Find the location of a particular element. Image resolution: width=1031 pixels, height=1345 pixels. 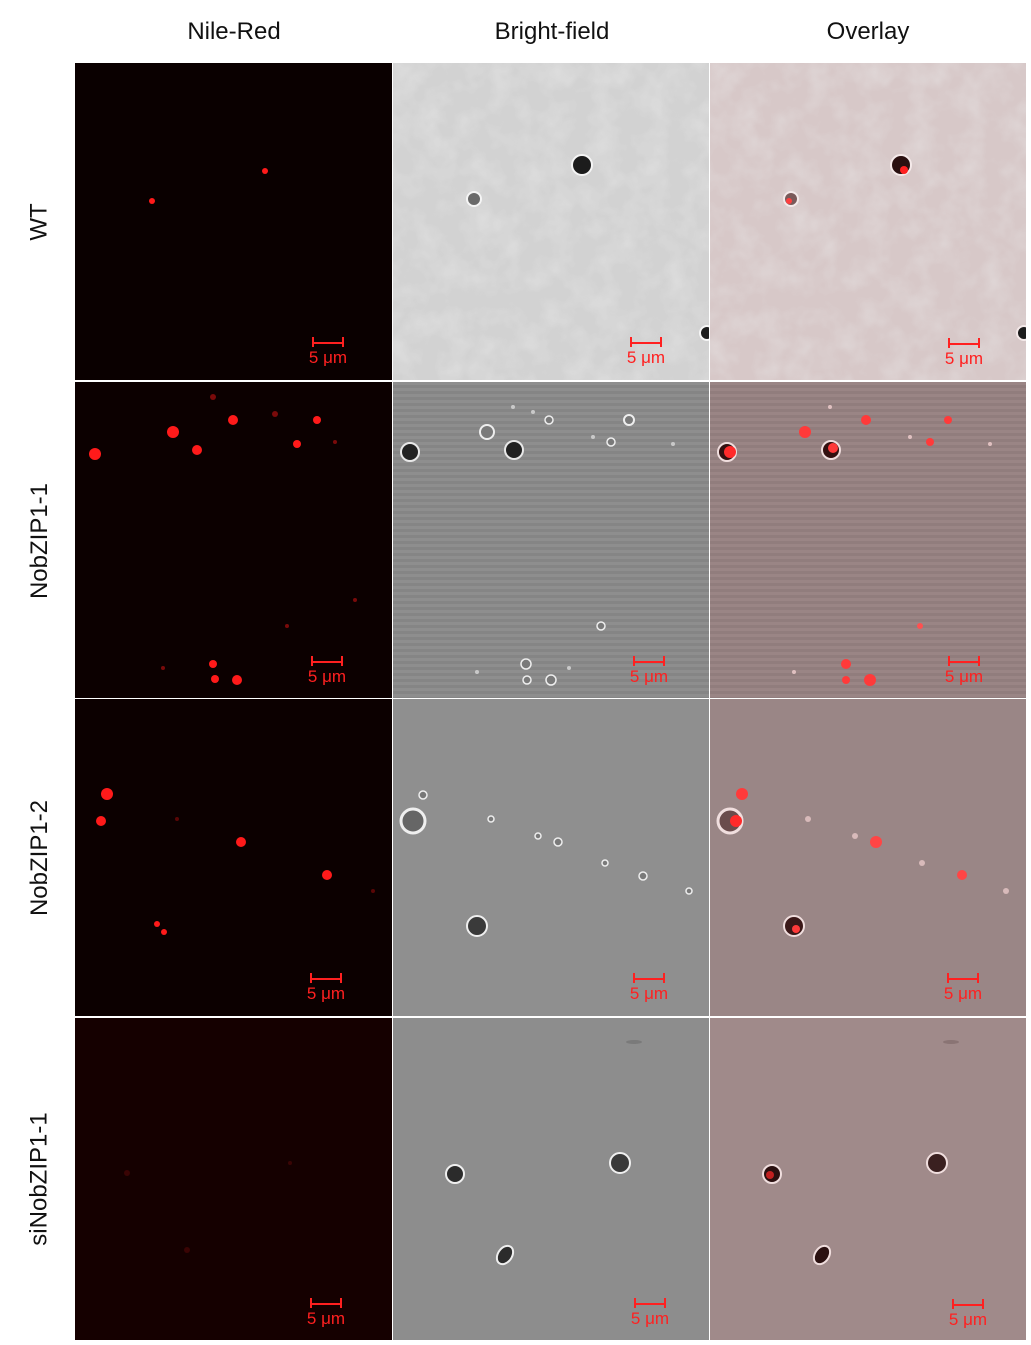

panel-sinobzip1-1-bright-field is located at coordinates (551, 1179).